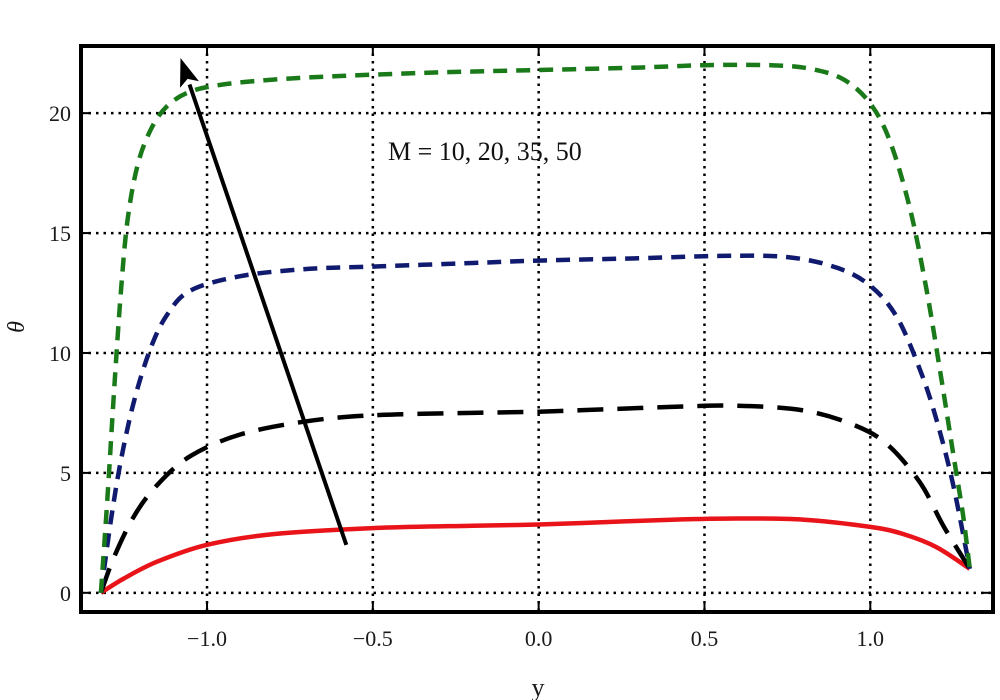 Image resolution: width=1000 pixels, height=700 pixels. Describe the element at coordinates (17, 327) in the screenshot. I see `y-axis-label: θ` at that location.